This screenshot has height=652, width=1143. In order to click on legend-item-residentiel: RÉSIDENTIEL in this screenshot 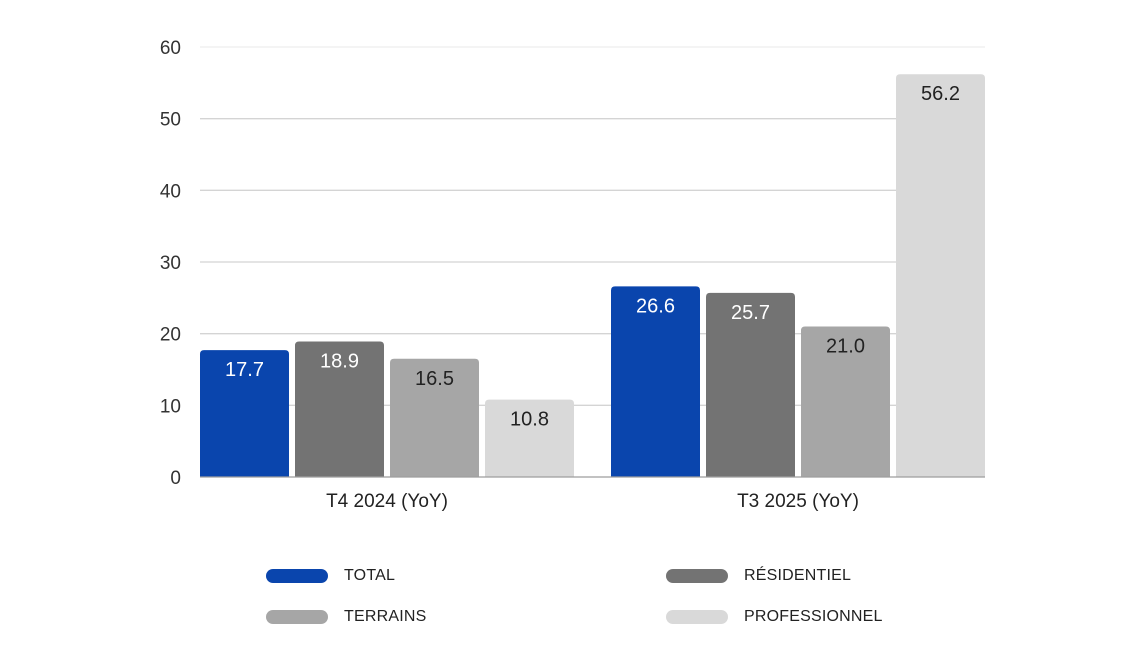, I will do `click(758, 576)`.